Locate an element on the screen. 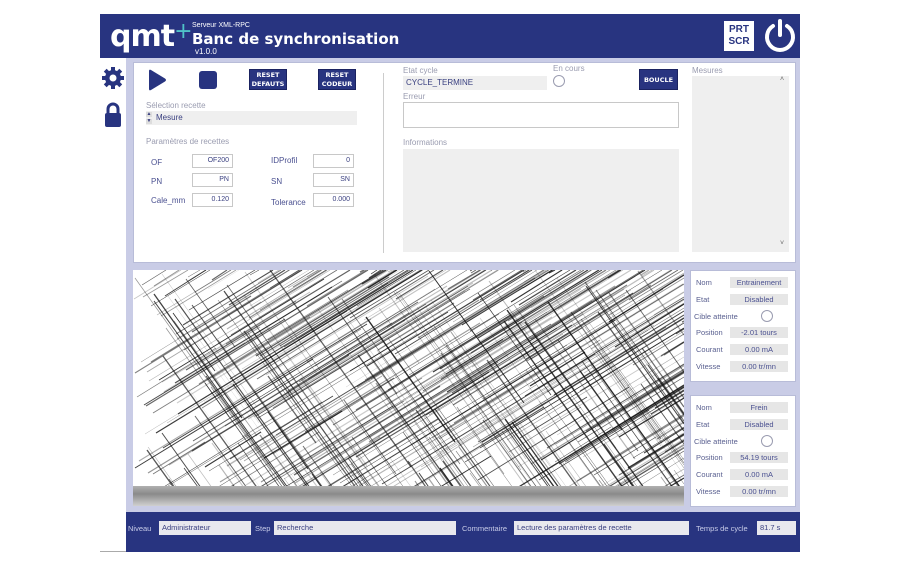 The width and height of the screenshot is (900, 566). scroll-up-icon: ˄ is located at coordinates (782, 79).